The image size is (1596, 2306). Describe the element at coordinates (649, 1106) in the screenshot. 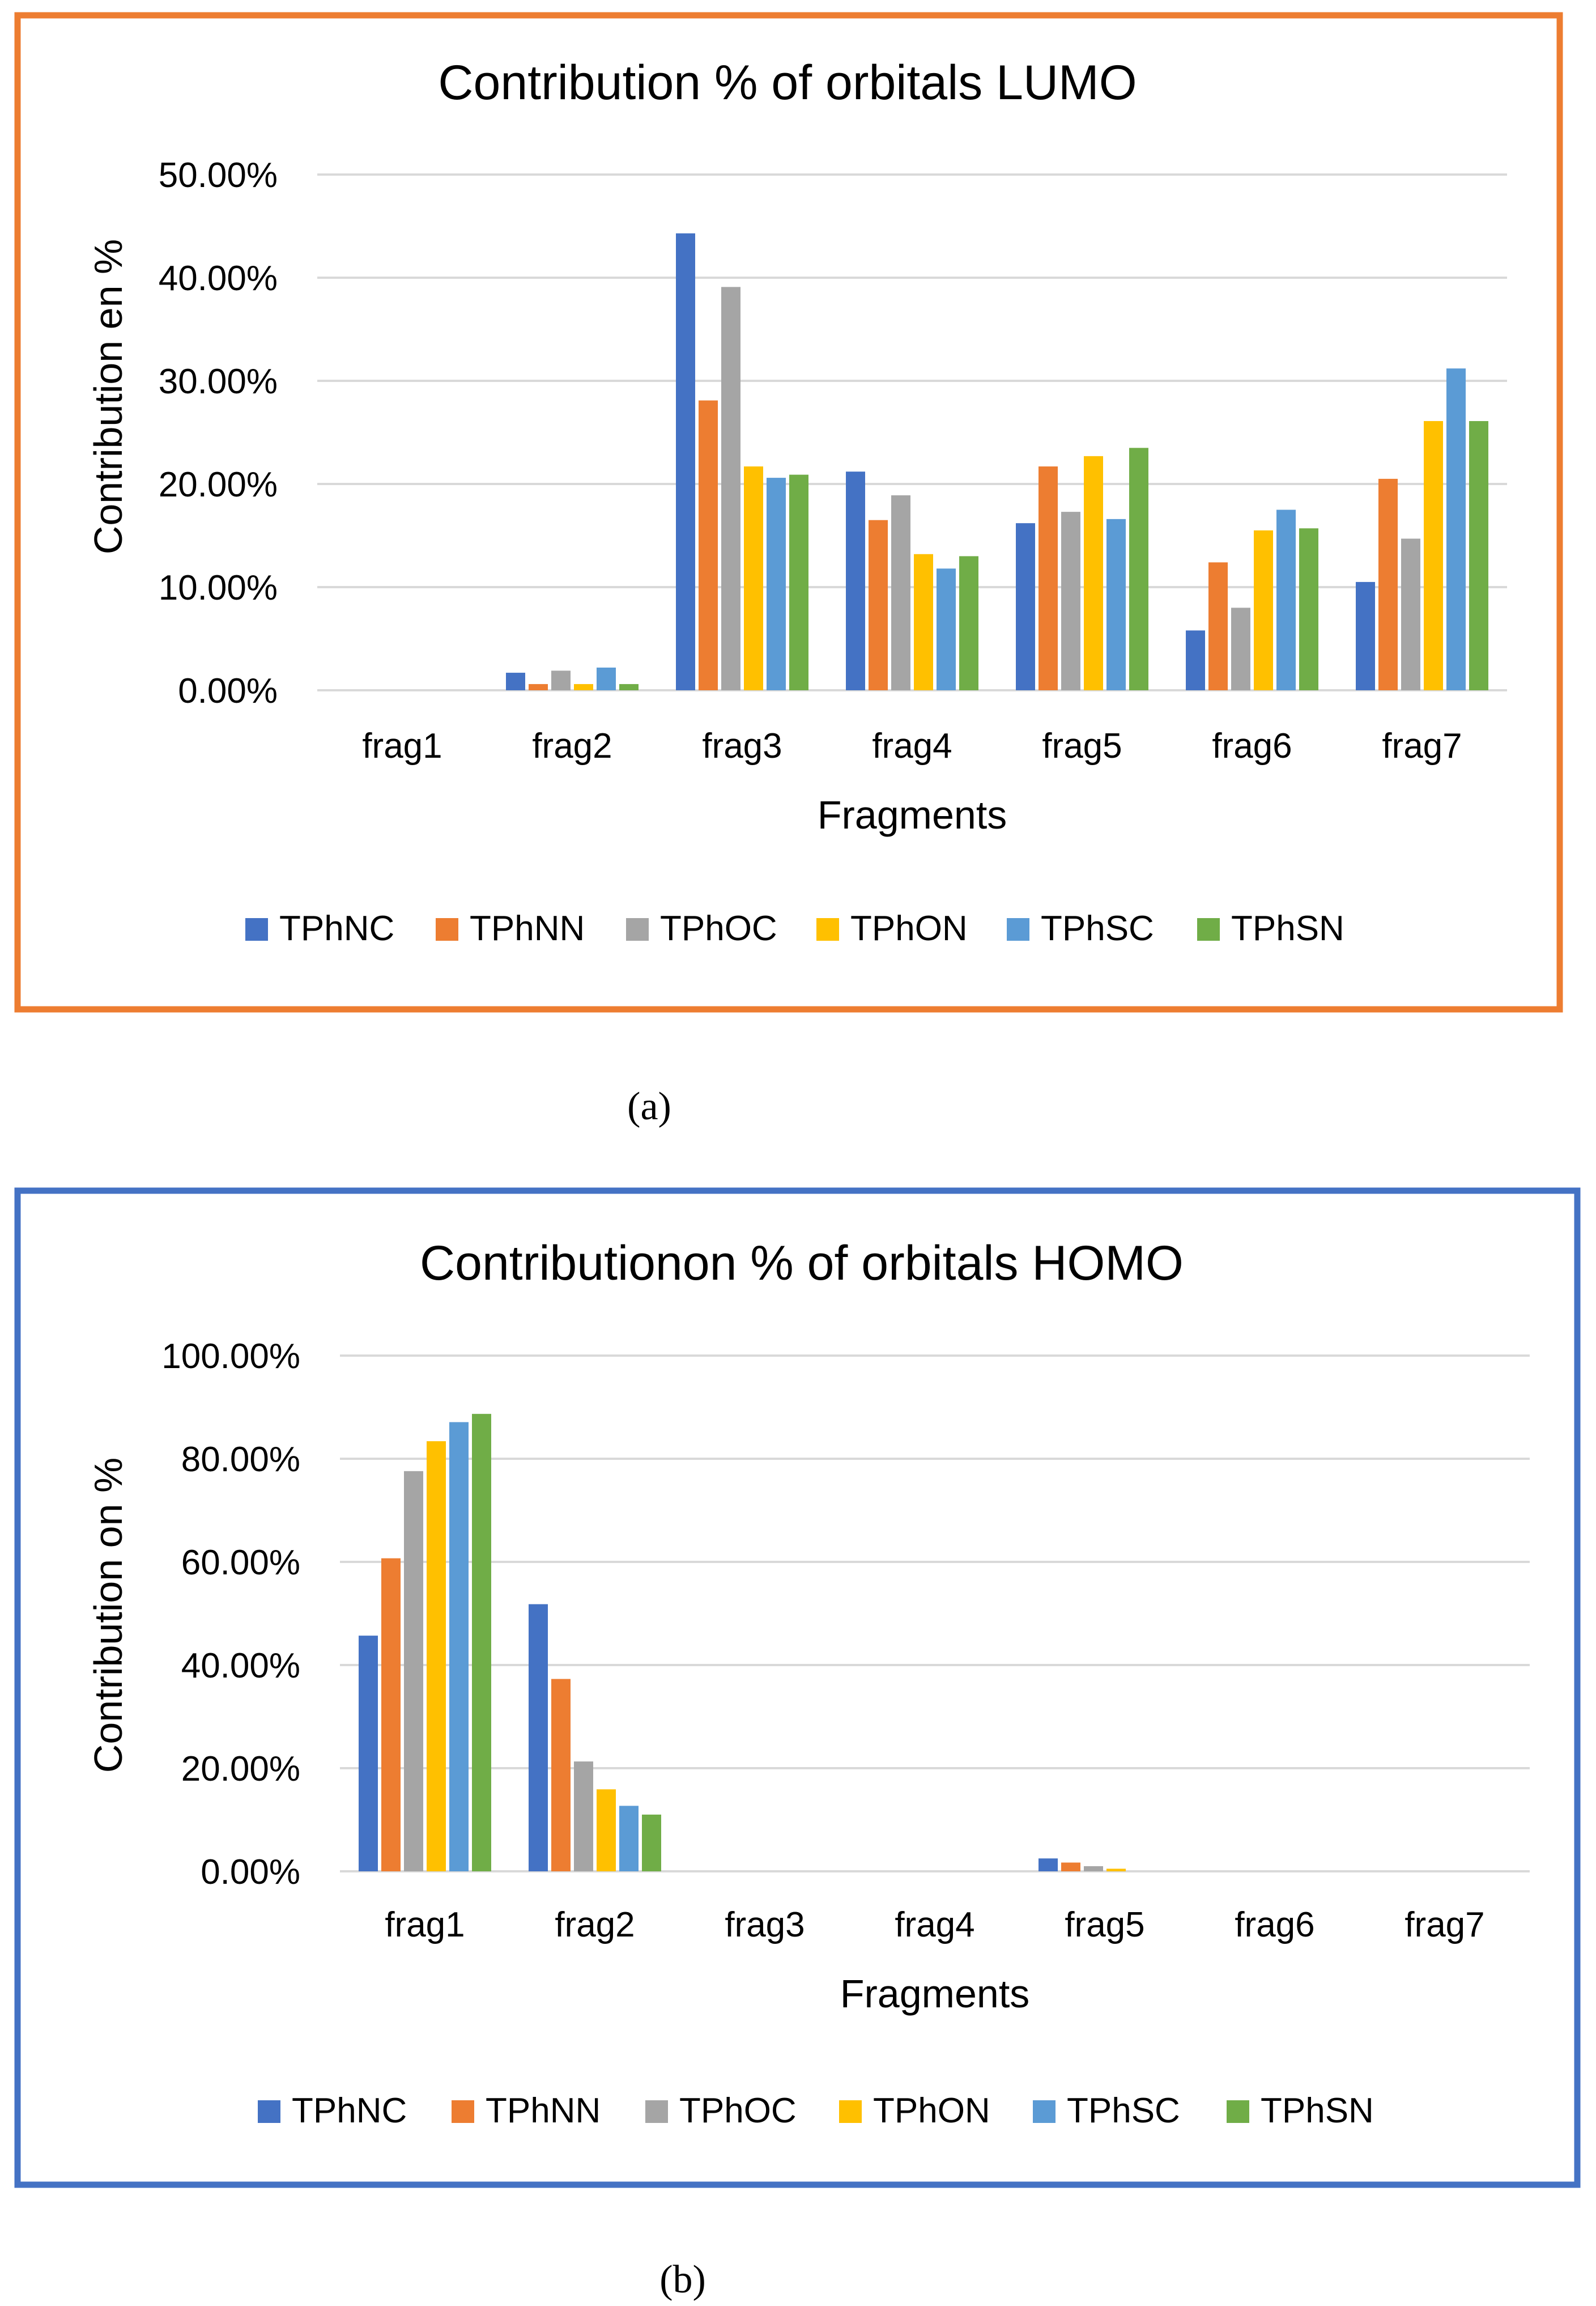

I see `lumo-caption: (a)` at that location.